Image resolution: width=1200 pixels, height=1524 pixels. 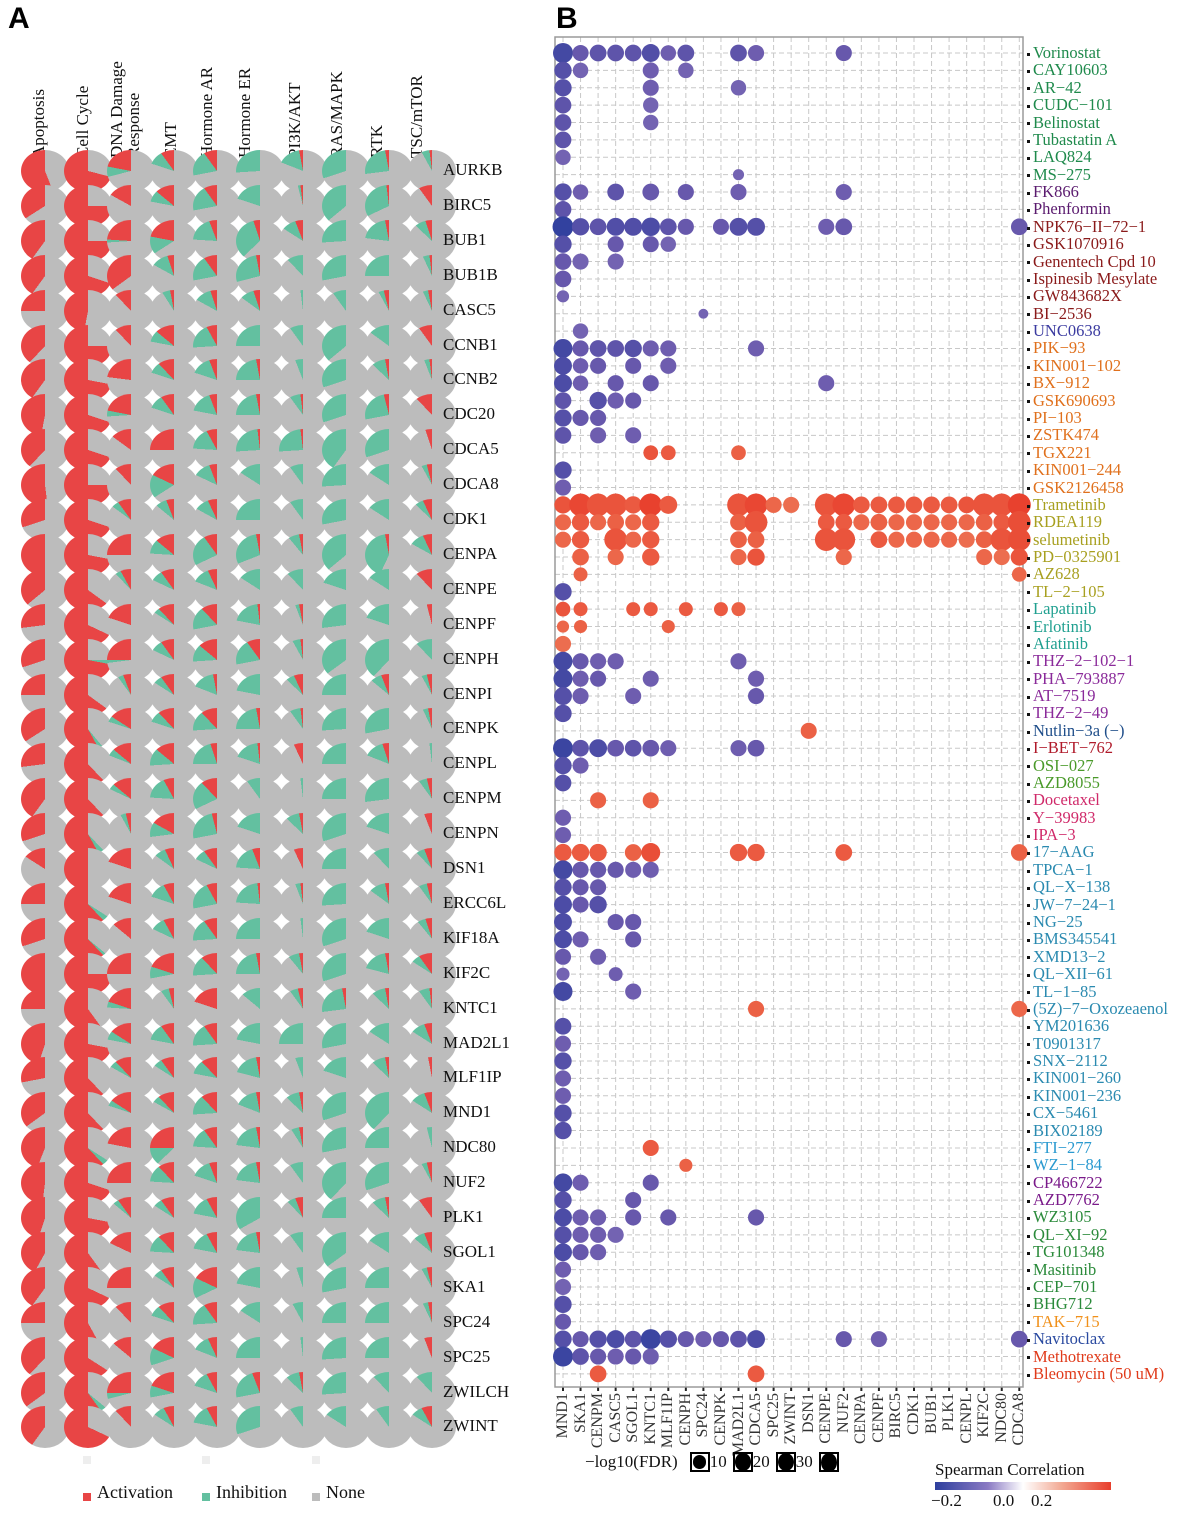 What do you see at coordinates (476, 1391) in the screenshot?
I see `gene-row-label: ZWILCH` at bounding box center [476, 1391].